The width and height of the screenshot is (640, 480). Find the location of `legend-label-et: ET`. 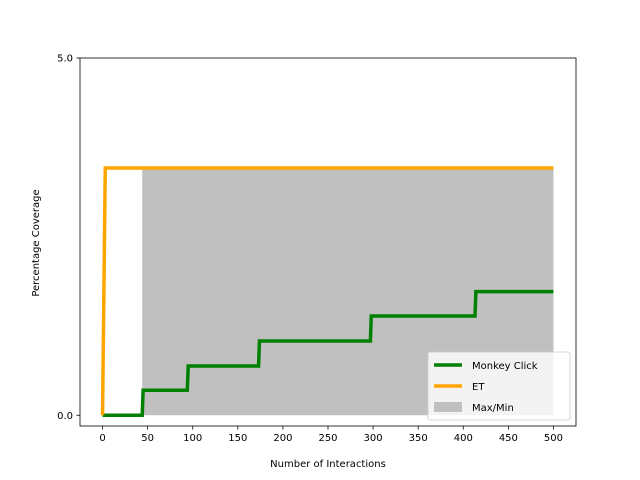

legend-label-et: ET is located at coordinates (478, 387).